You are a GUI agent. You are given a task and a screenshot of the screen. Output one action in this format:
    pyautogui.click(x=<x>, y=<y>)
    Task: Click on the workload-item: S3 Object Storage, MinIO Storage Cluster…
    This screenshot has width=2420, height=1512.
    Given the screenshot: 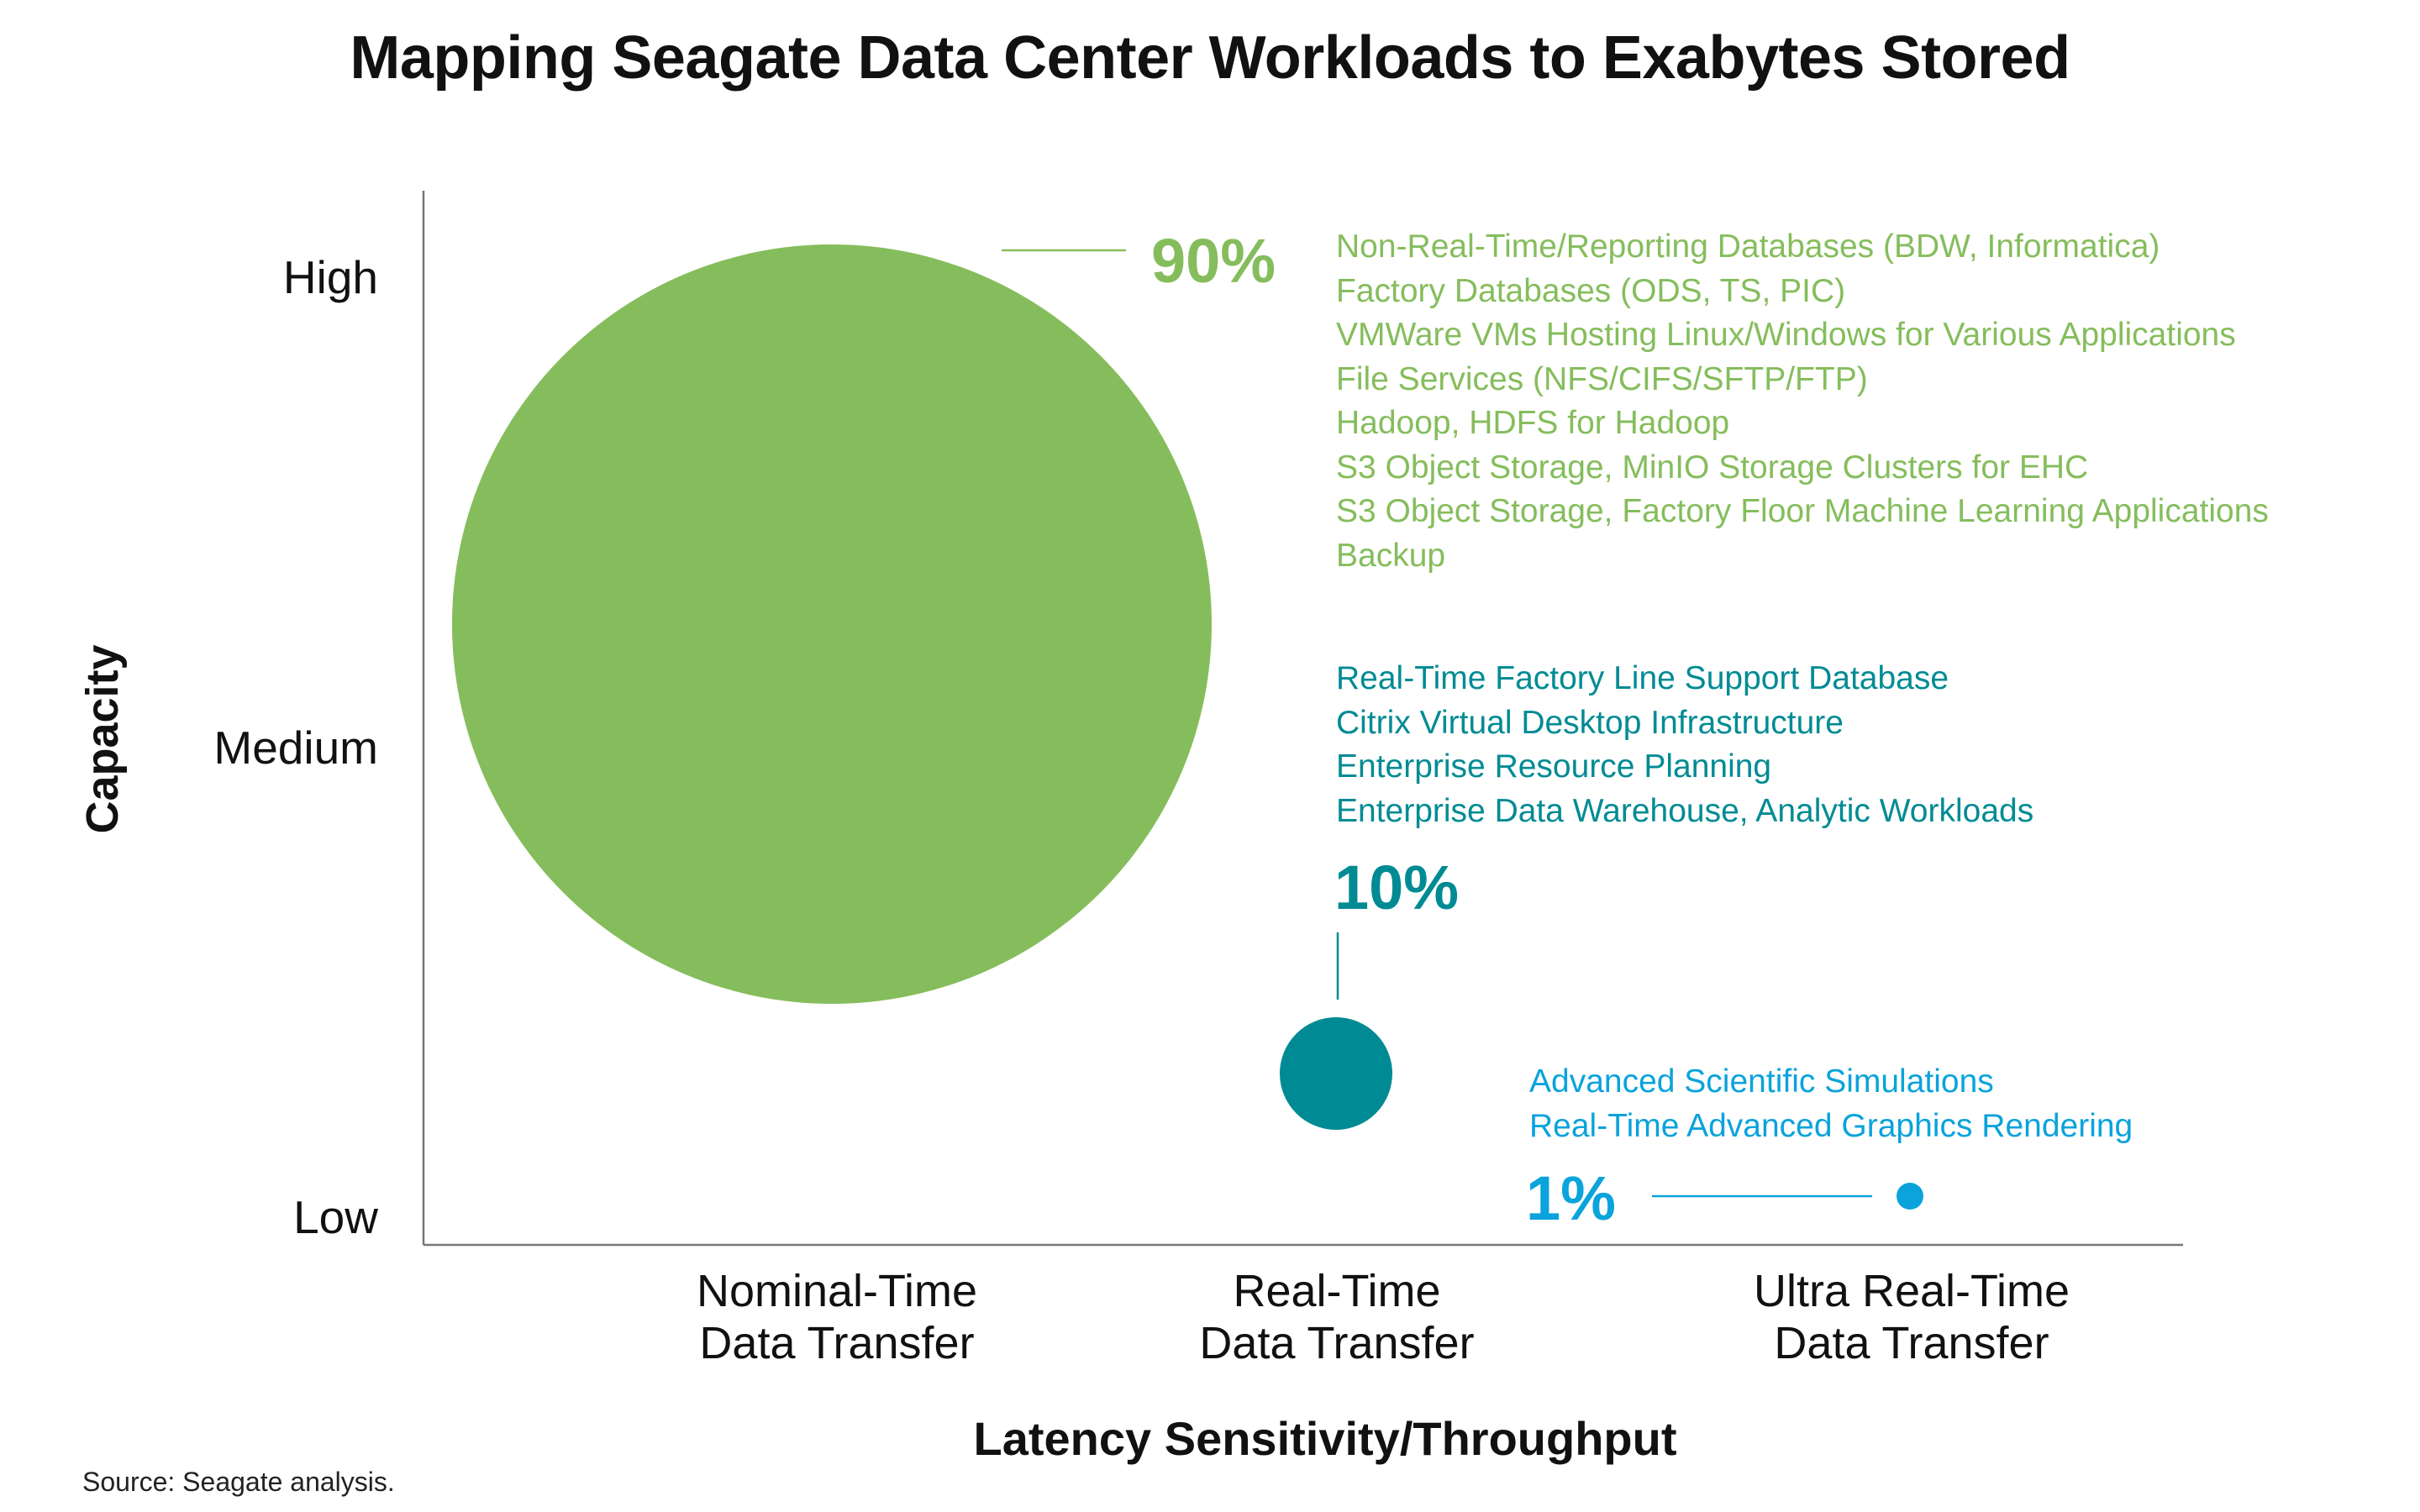 What is the action you would take?
    pyautogui.click(x=1712, y=467)
    